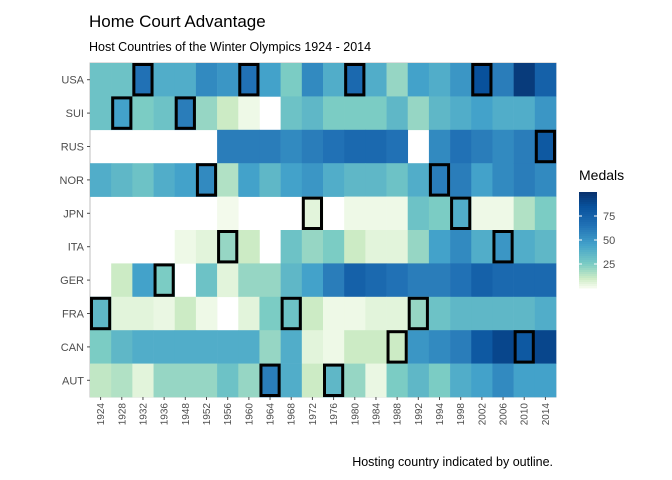  I want to click on y-tick-label: CAN, so click(72, 348).